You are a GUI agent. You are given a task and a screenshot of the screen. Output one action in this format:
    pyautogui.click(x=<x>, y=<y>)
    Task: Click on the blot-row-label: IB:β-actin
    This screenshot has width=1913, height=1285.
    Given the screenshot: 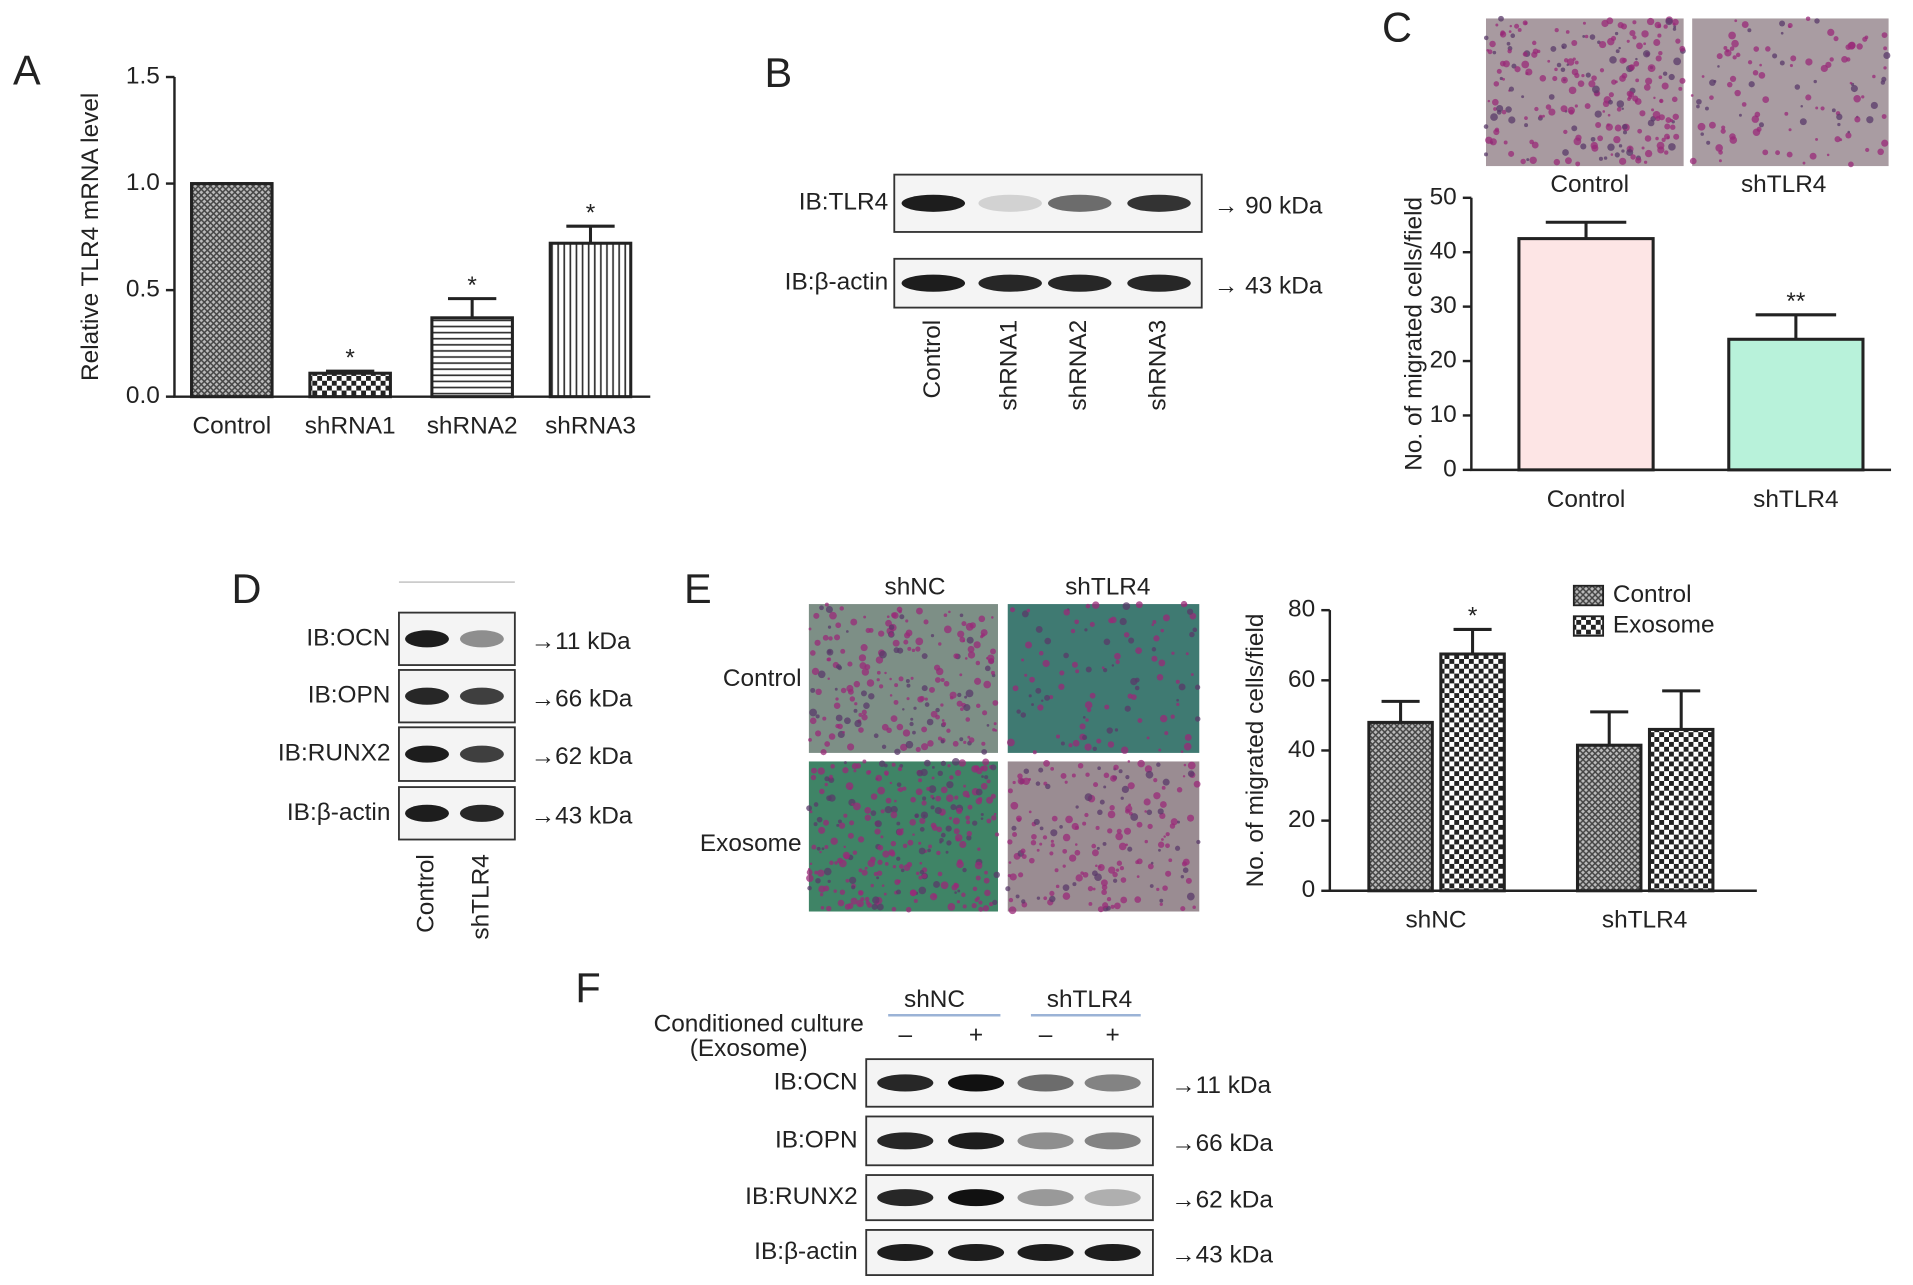 What is the action you would take?
    pyautogui.click(x=805, y=1251)
    